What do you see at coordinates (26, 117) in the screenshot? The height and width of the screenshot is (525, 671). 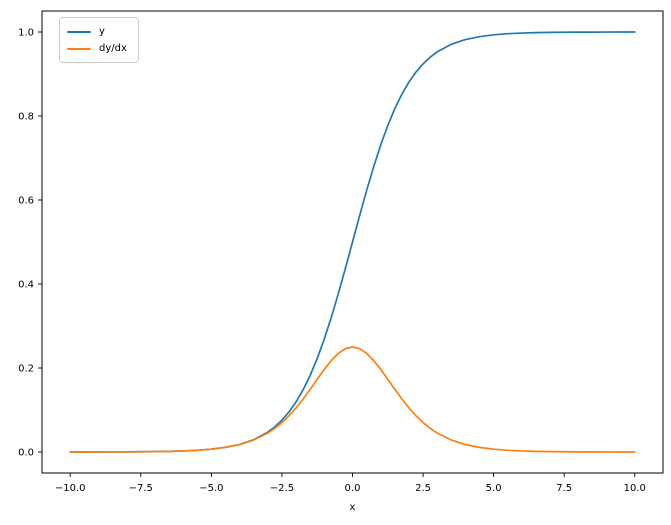 I see `y-tick-label: 0.8` at bounding box center [26, 117].